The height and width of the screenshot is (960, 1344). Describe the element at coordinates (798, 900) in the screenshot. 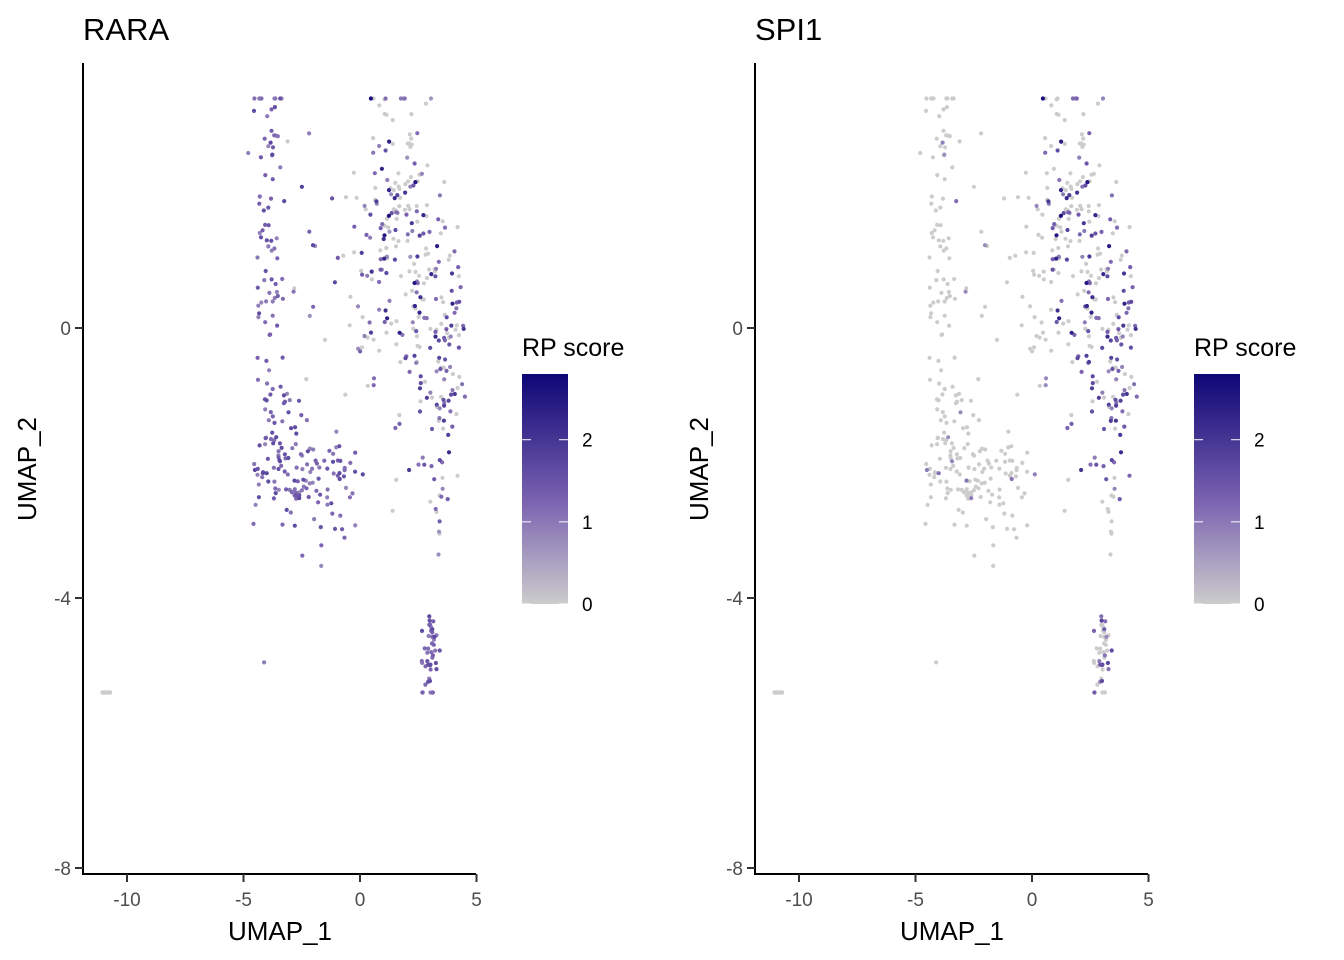

I see `x-tick-label: -10` at that location.